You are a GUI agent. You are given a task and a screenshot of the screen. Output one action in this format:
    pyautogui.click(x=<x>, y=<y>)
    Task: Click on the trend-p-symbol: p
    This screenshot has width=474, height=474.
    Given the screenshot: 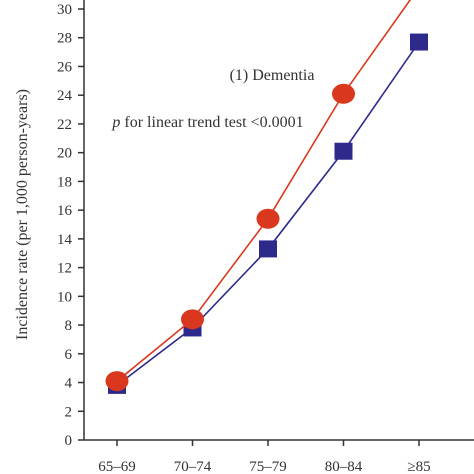 What is the action you would take?
    pyautogui.click(x=115, y=122)
    